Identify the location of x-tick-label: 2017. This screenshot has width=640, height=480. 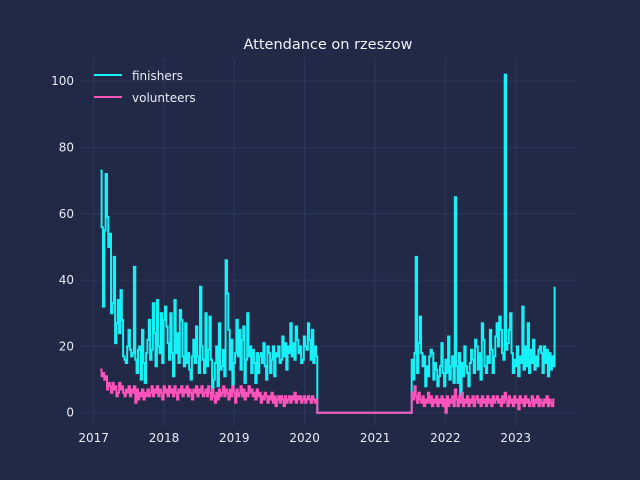
(93, 438).